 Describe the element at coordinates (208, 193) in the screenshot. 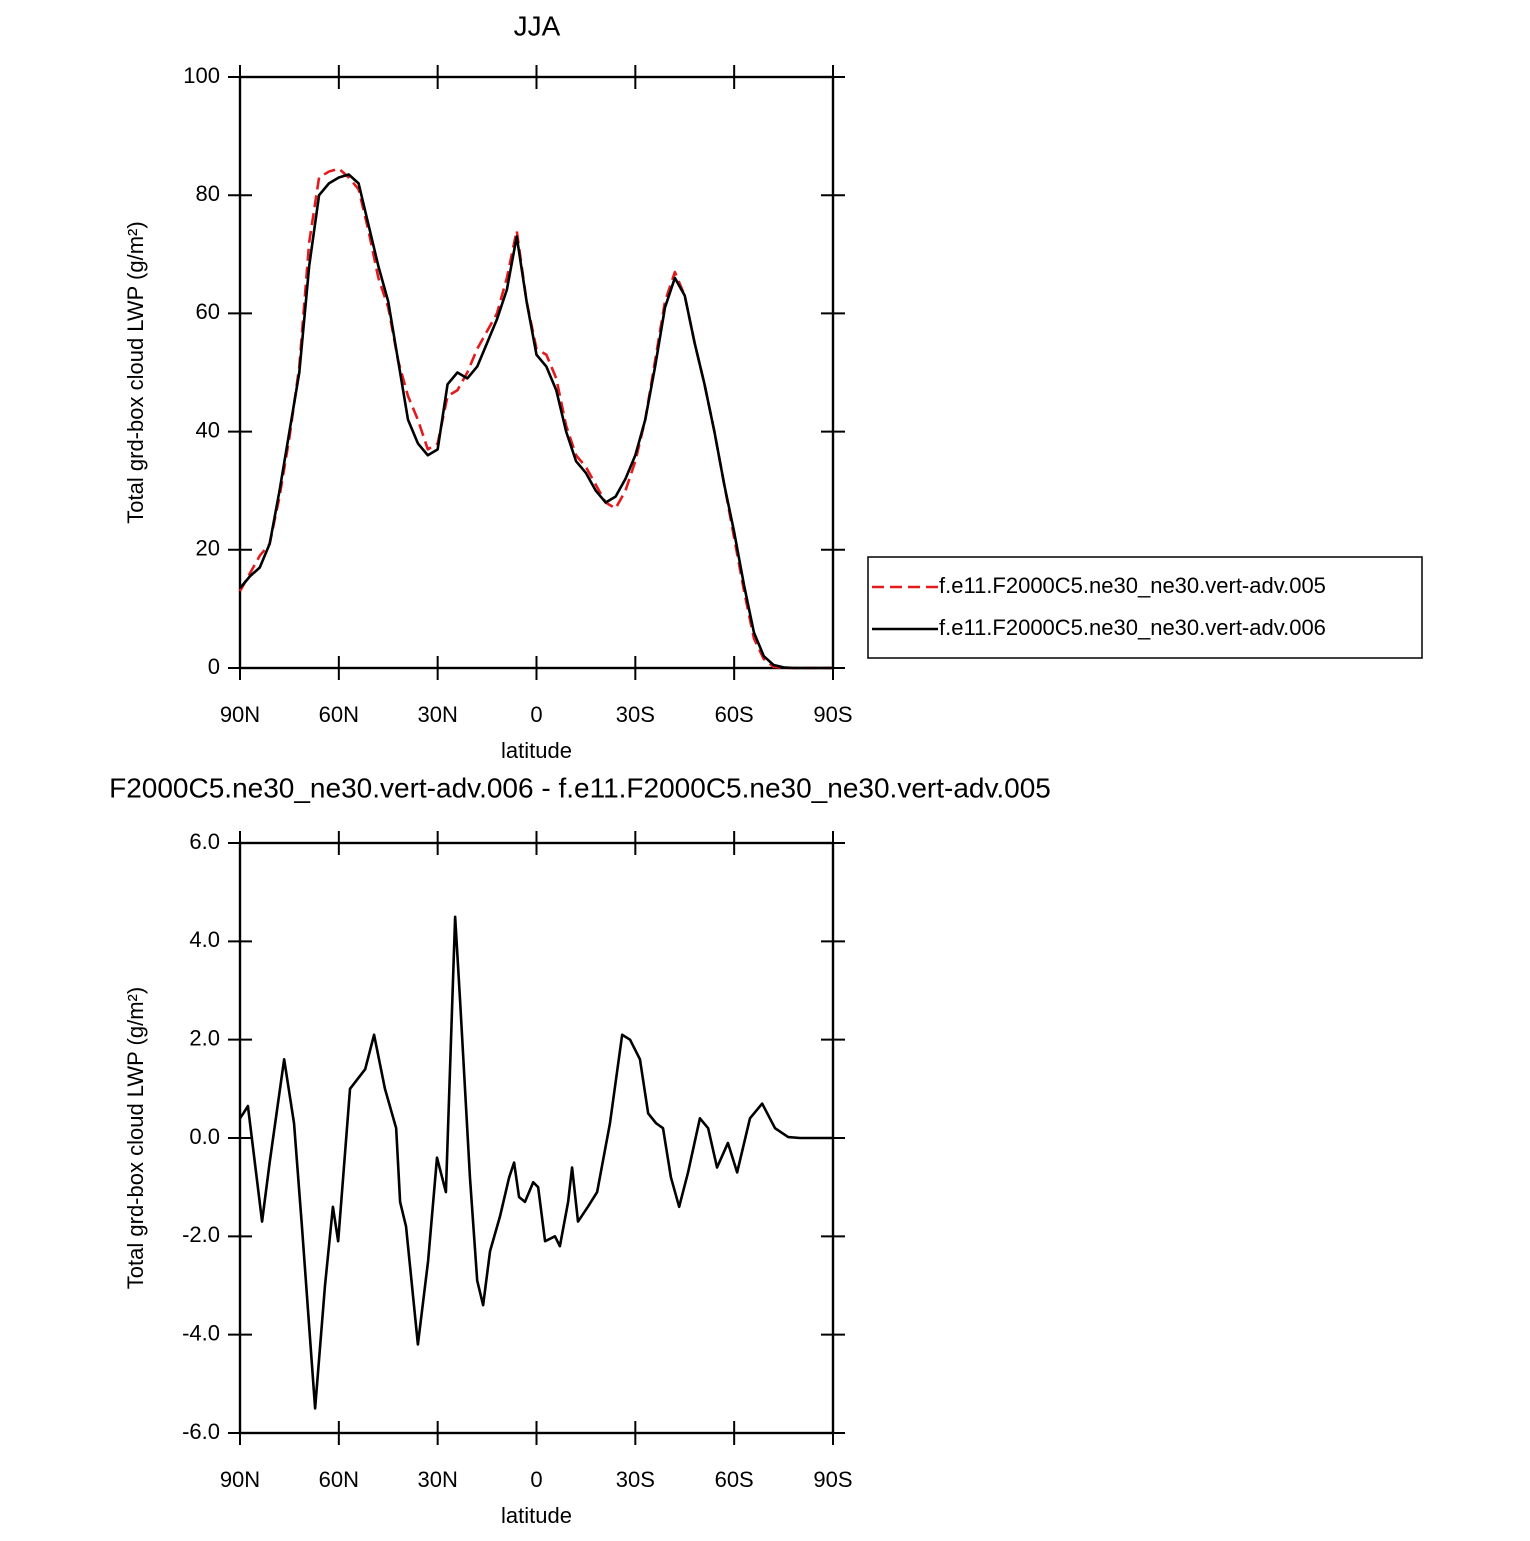

I see `y-tick-label: 80` at that location.